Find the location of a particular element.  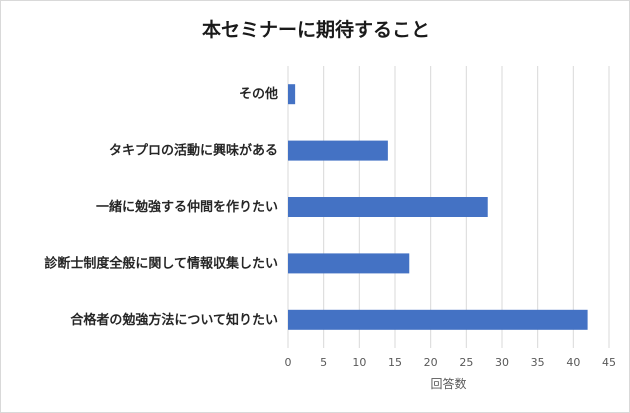

x-tick-label-30: 30 is located at coordinates (502, 362).